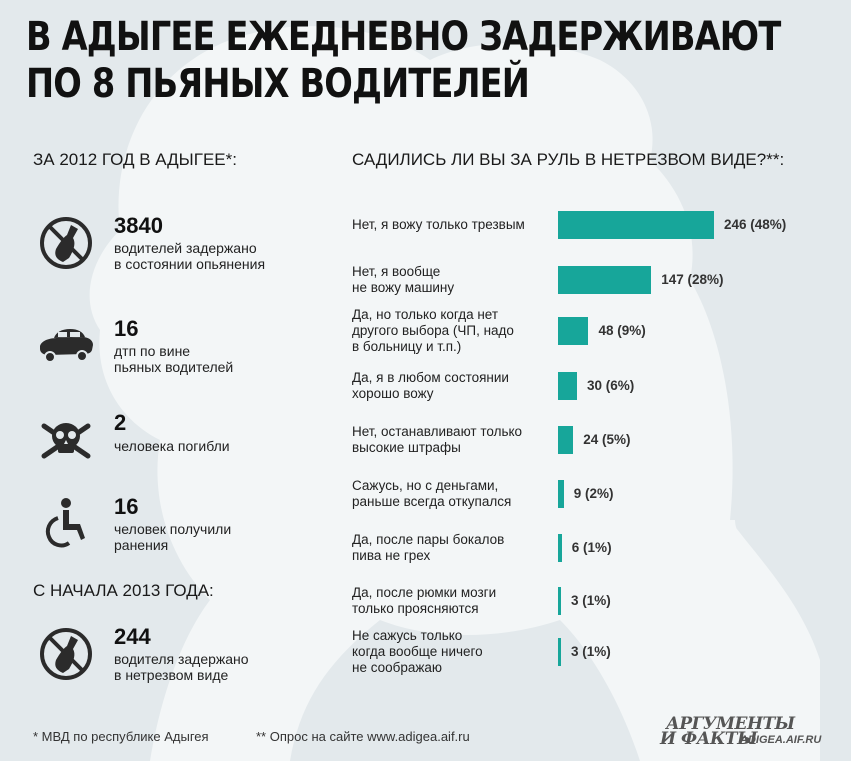 The width and height of the screenshot is (851, 761). I want to click on footnote-poll: ** Опрос на сайте www.adigea.aif.ru, so click(363, 736).